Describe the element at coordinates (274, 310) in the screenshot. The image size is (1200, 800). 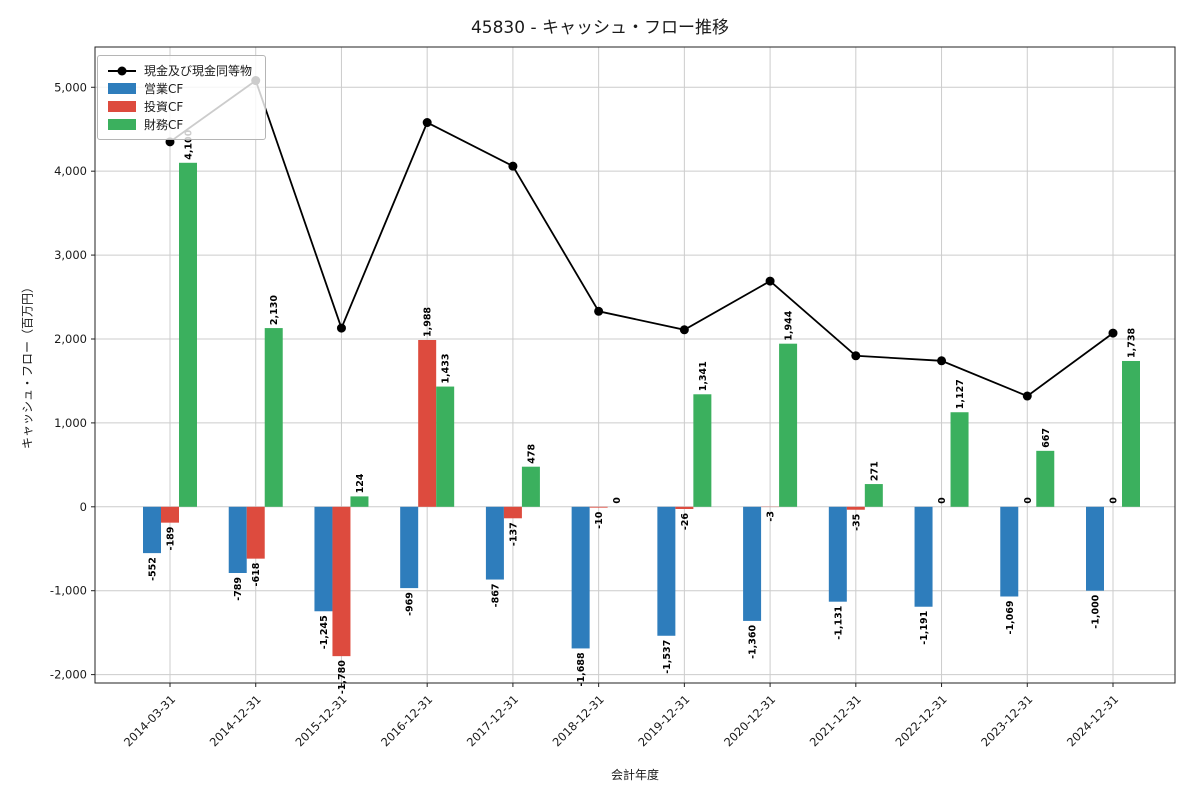
I see `bar-value-label: 2,130` at that location.